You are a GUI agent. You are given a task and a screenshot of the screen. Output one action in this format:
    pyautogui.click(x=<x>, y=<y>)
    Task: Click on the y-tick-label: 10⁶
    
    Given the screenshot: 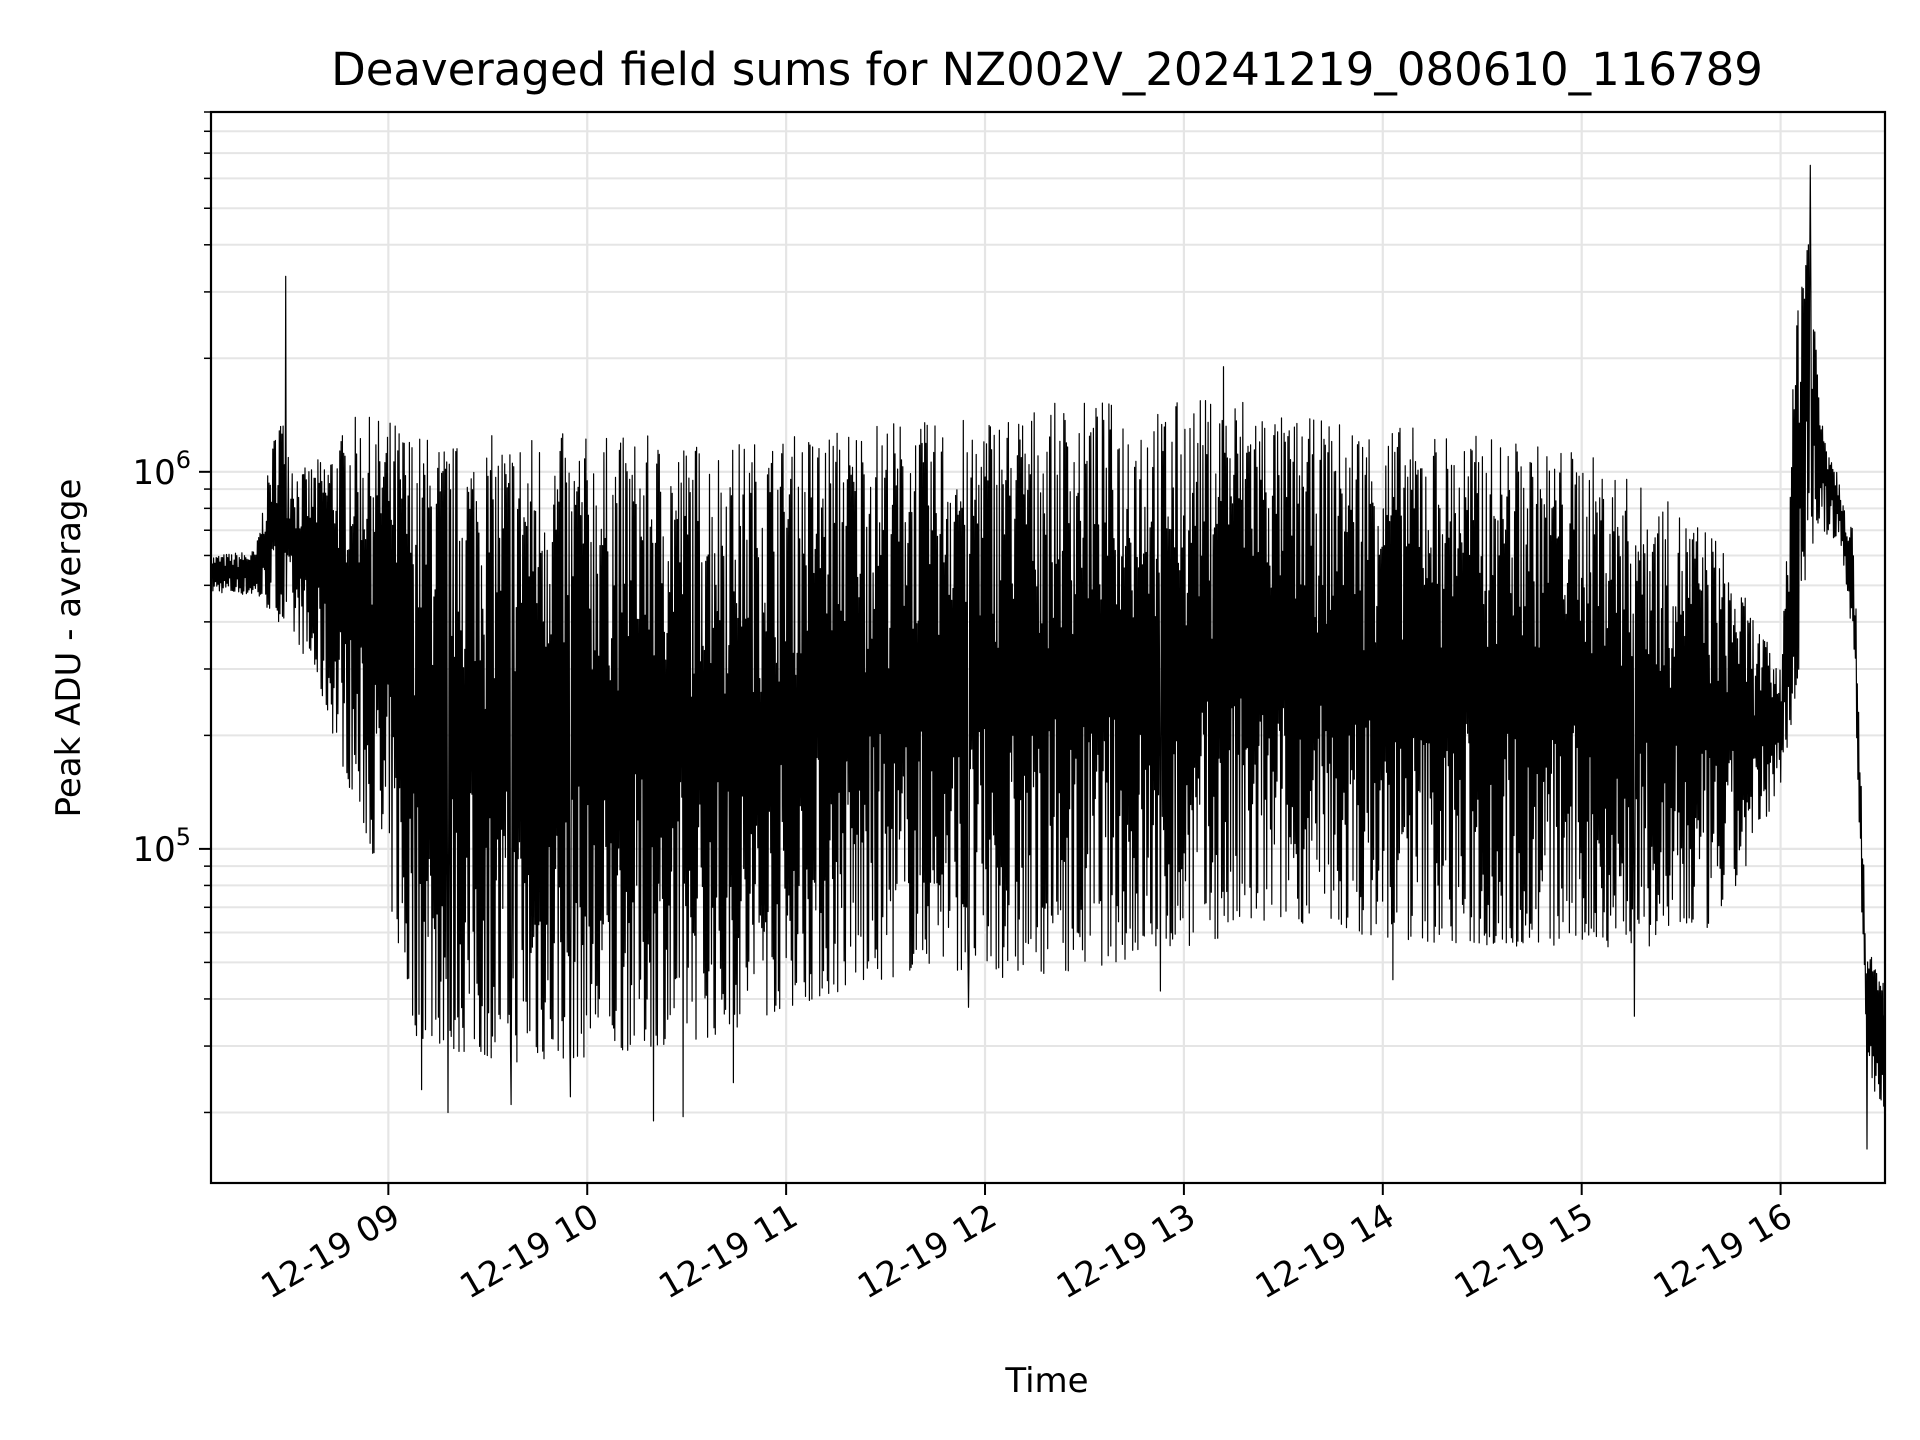 What is the action you would take?
    pyautogui.click(x=161, y=469)
    